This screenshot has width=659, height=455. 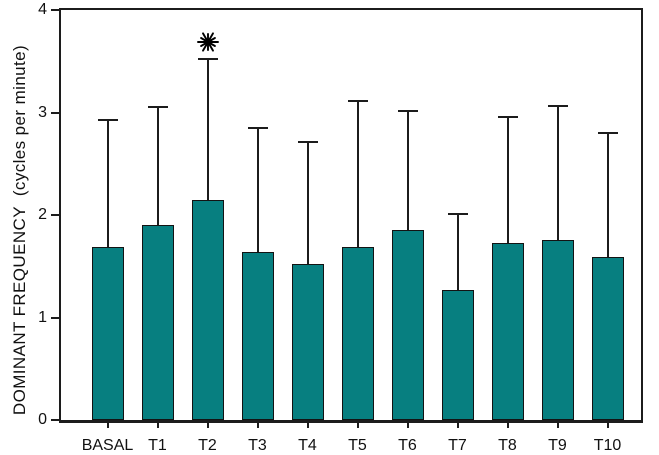 What do you see at coordinates (42, 317) in the screenshot?
I see `y-axis-tick-label: 1` at bounding box center [42, 317].